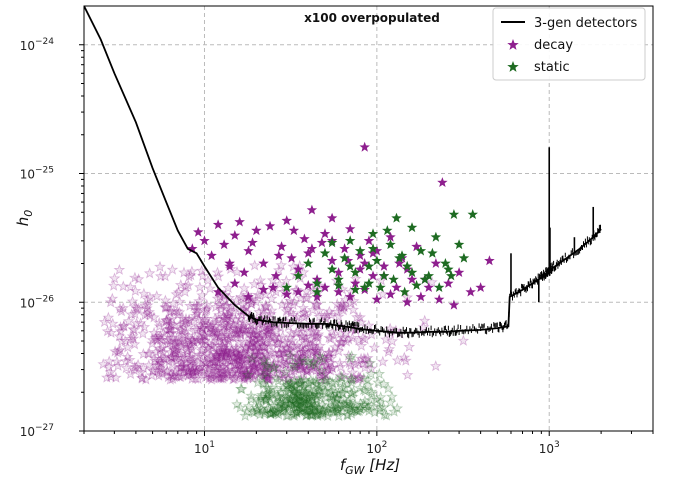 The image size is (673, 479). I want to click on legend-label-decay: decay, so click(553, 45).